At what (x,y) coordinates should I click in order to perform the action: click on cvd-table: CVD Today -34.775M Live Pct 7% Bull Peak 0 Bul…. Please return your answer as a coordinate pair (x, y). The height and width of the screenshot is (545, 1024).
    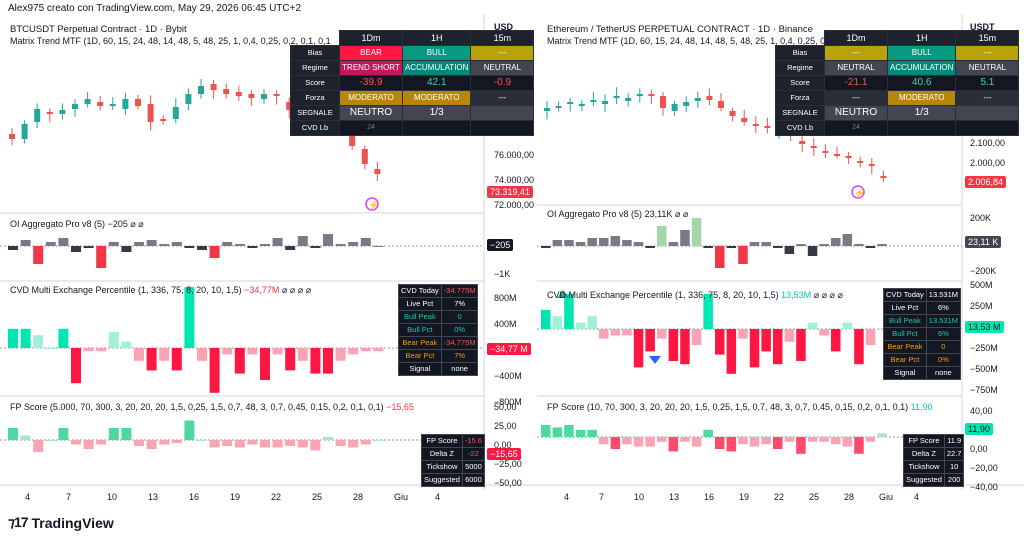
    Looking at the image, I should click on (438, 330).